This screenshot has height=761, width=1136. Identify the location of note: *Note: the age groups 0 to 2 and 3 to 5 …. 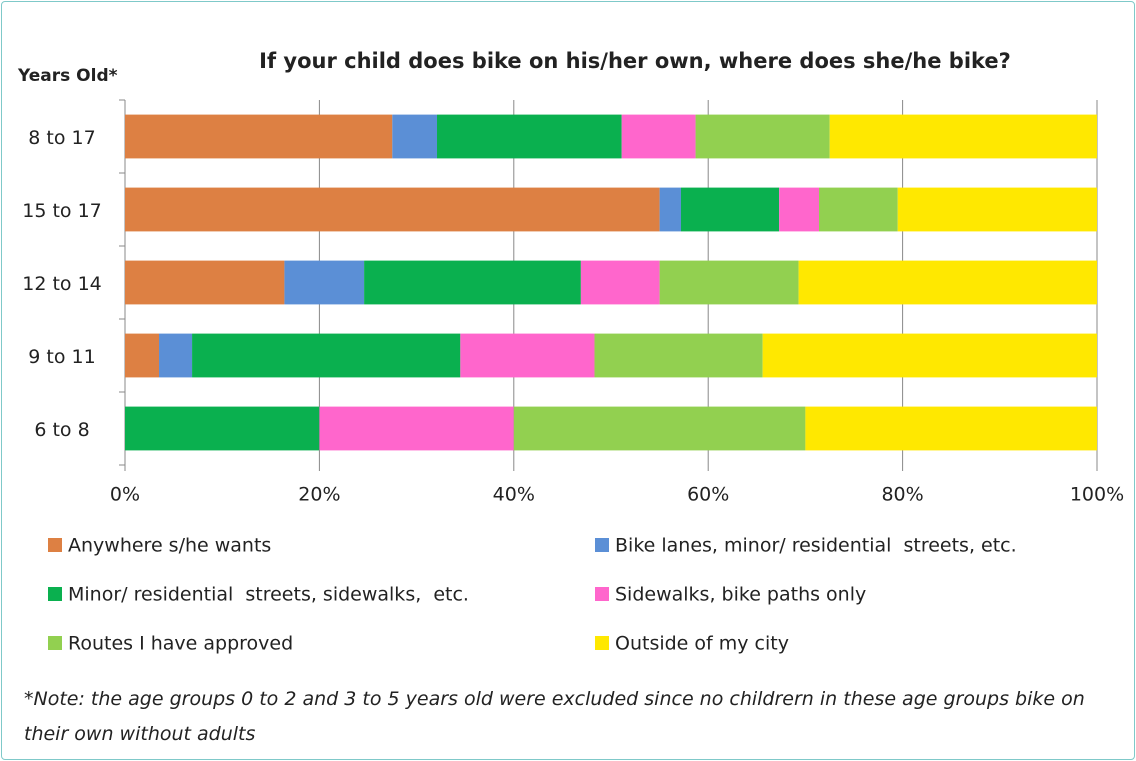
(554, 716).